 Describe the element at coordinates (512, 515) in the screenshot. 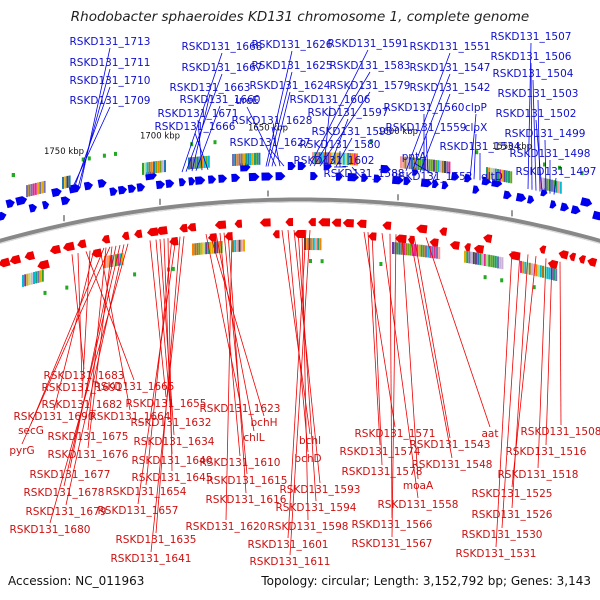

I see `gene-label-reverse: RSKD131_1526` at that location.